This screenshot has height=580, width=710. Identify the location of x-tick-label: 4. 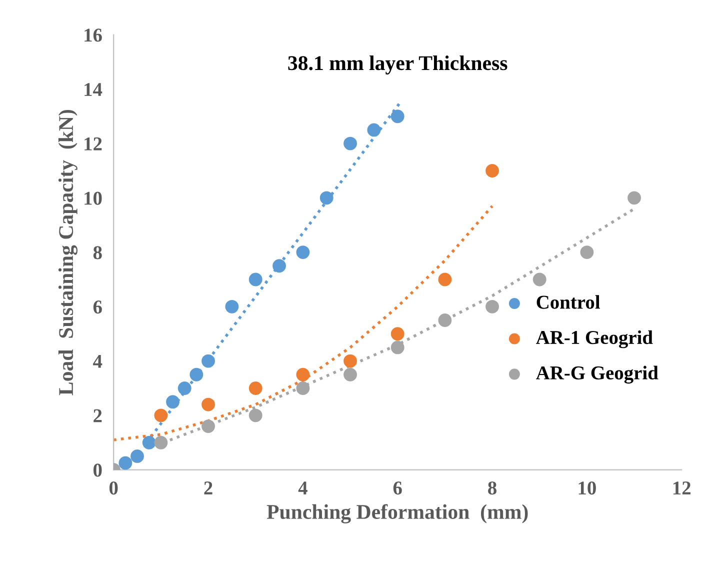
(303, 488).